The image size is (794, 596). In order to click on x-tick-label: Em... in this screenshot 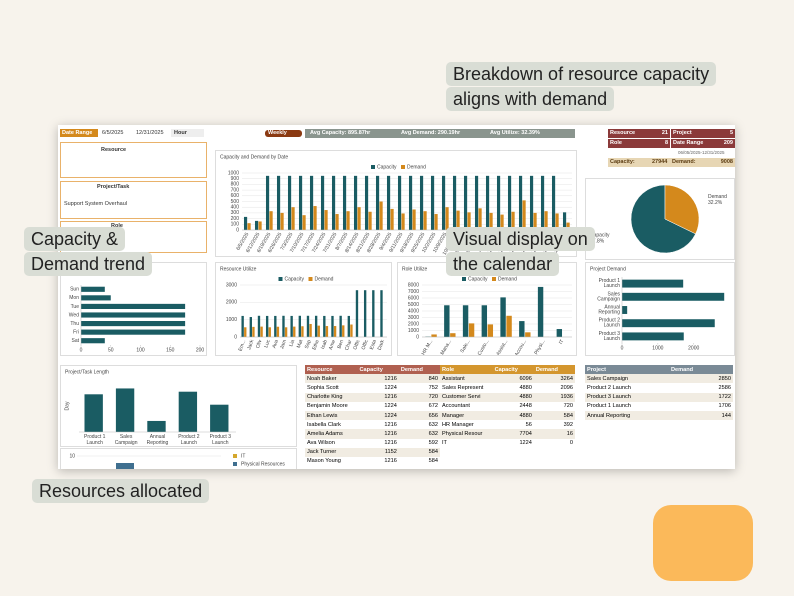, I will do `click(243, 345)`.